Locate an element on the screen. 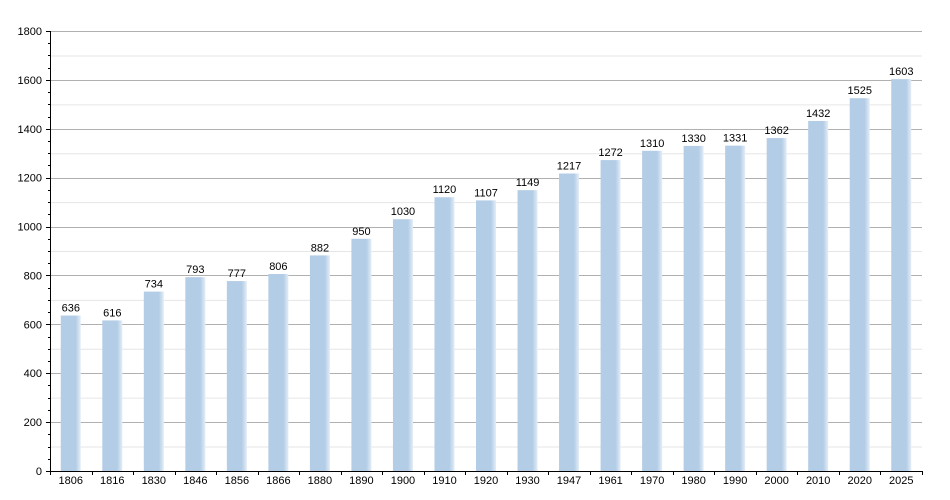  x-tick-label: 1920 is located at coordinates (486, 481).